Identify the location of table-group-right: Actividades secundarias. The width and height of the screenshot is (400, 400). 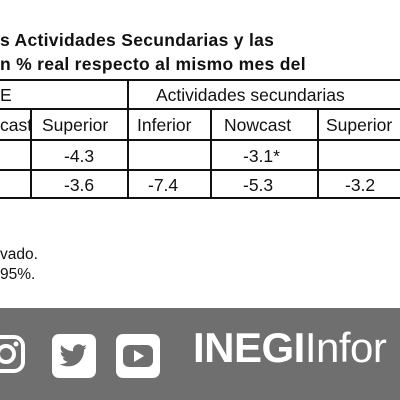
(250, 95).